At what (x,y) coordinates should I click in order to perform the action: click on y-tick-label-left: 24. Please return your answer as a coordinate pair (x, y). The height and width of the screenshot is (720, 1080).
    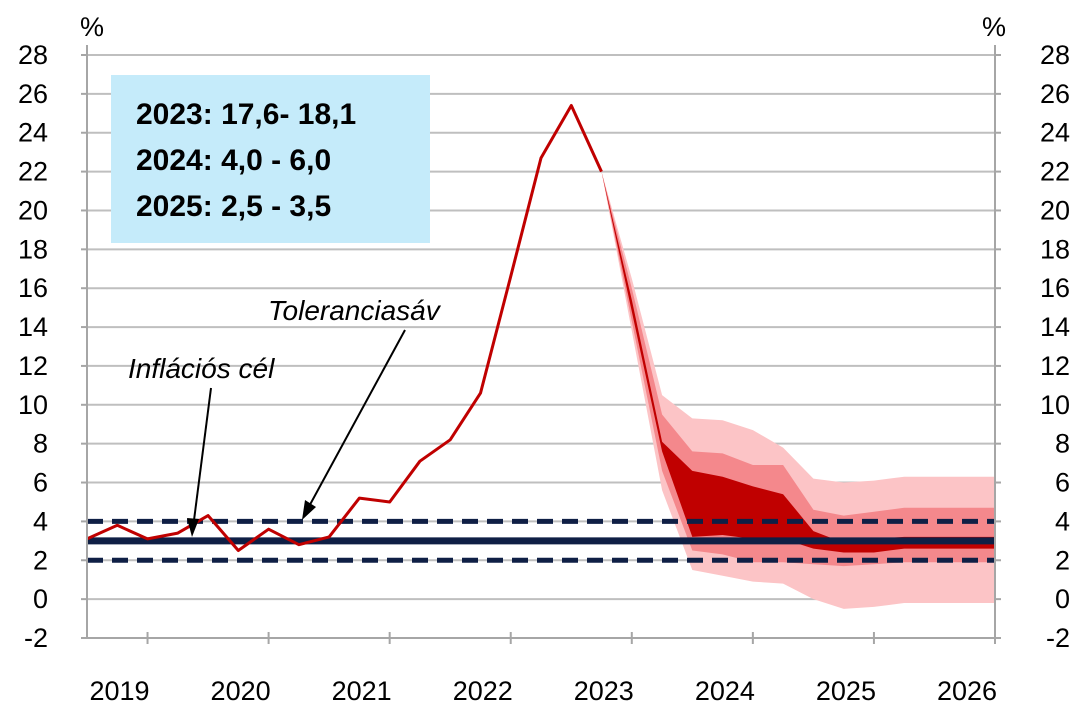
    Looking at the image, I should click on (33, 133).